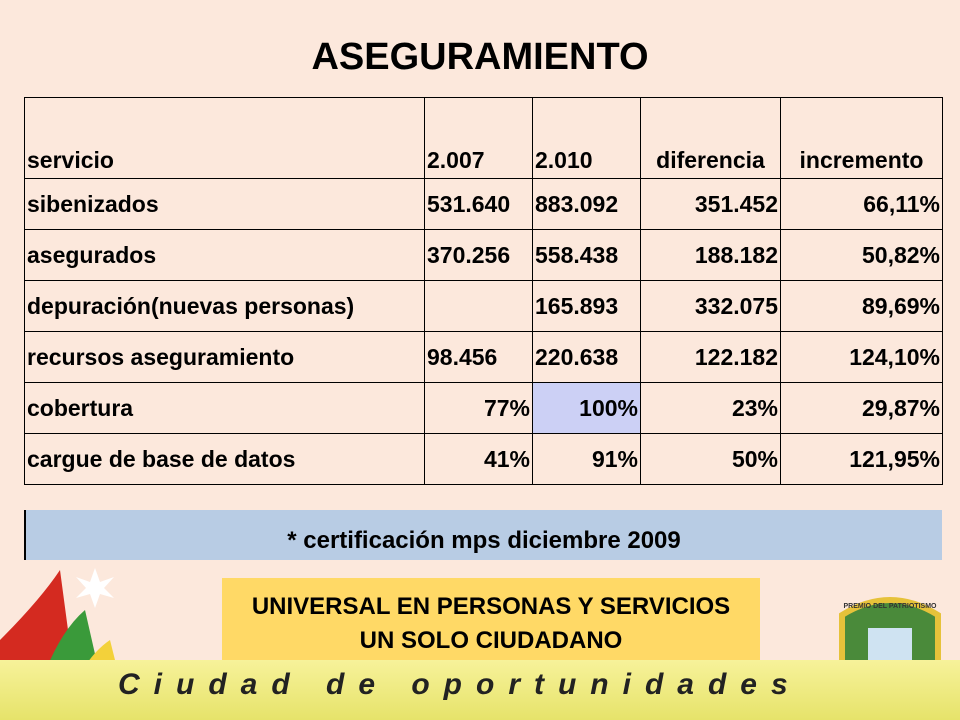 Image resolution: width=960 pixels, height=720 pixels. I want to click on cell: 29,87%, so click(861, 408).